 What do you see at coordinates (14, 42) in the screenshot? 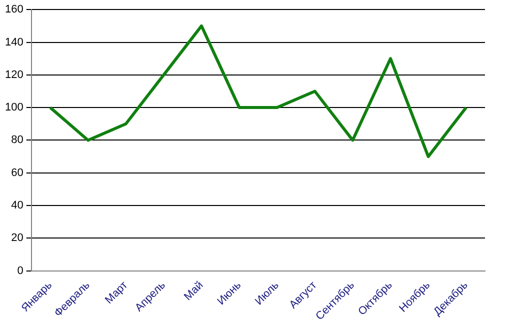
I see `y-tick-label: 140` at bounding box center [14, 42].